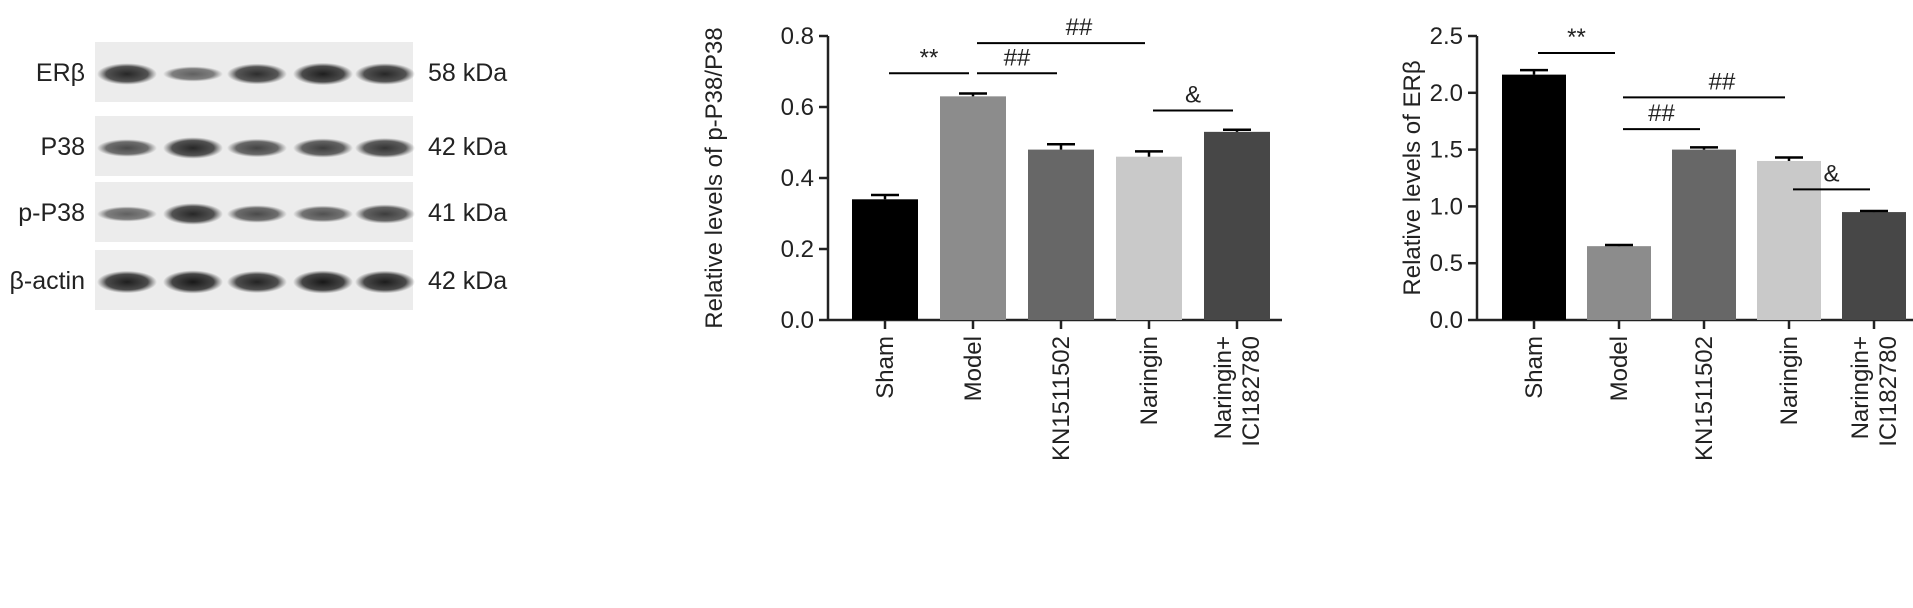 The height and width of the screenshot is (608, 1913). Describe the element at coordinates (797, 107) in the screenshot. I see `y-tick-label: 0.6` at that location.